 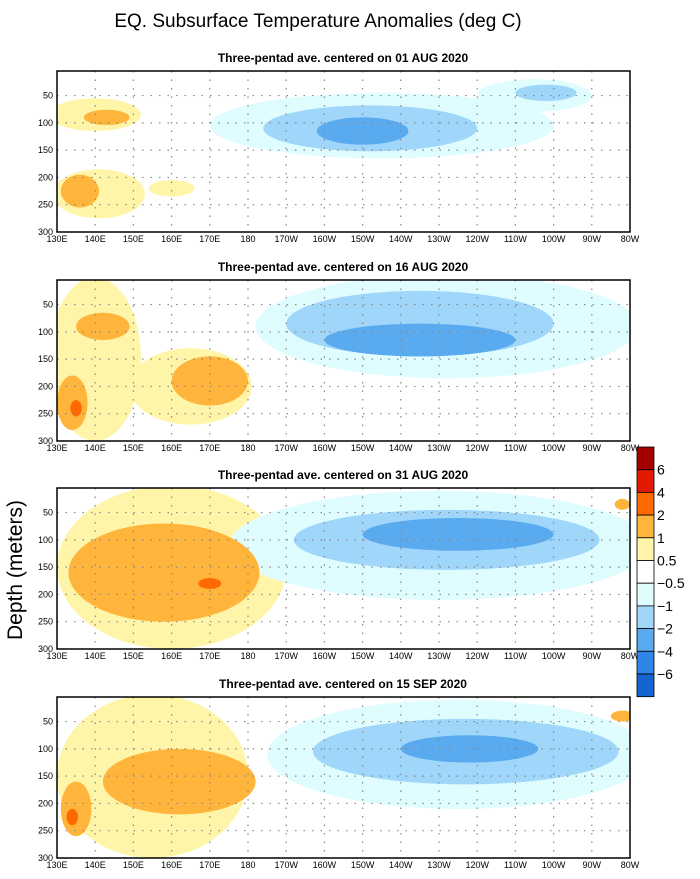 What do you see at coordinates (477, 448) in the screenshot?
I see `x-tick-label: 120W` at bounding box center [477, 448].